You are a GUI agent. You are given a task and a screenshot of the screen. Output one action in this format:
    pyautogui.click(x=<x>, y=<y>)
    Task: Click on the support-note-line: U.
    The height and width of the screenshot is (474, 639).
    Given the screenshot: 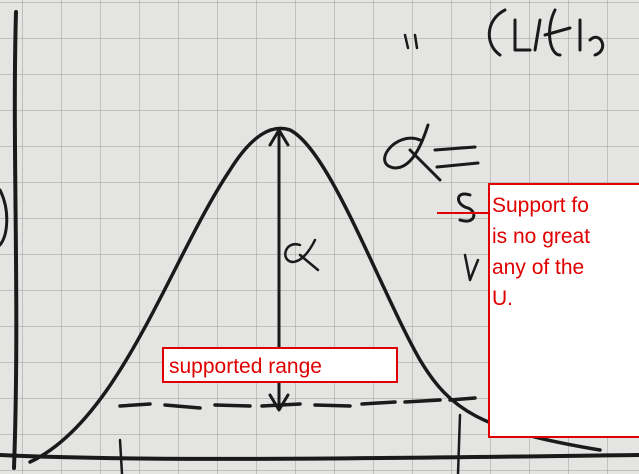 What is the action you would take?
    pyautogui.click(x=502, y=298)
    